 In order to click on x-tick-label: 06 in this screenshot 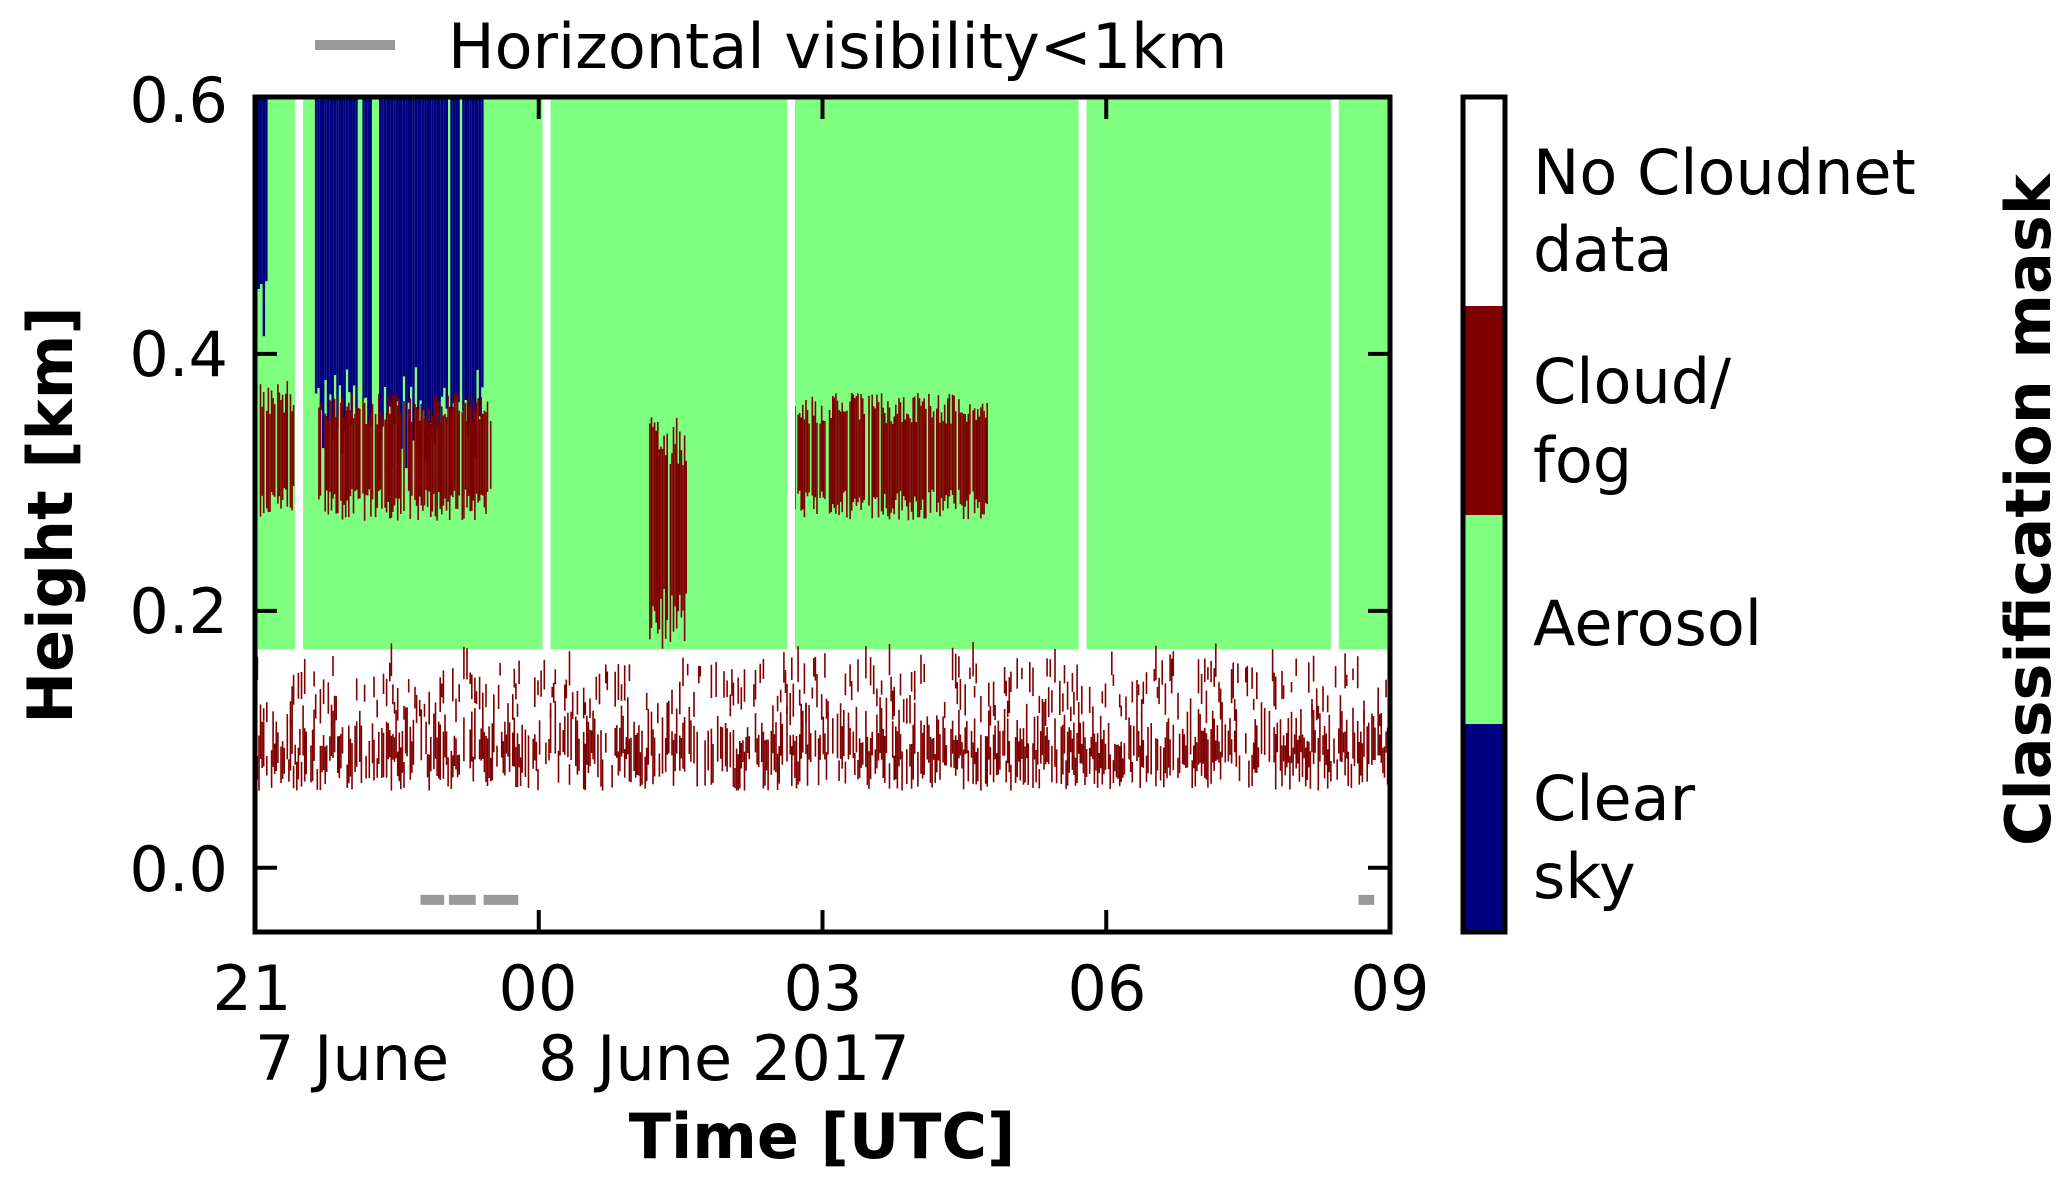, I will do `click(1107, 988)`.